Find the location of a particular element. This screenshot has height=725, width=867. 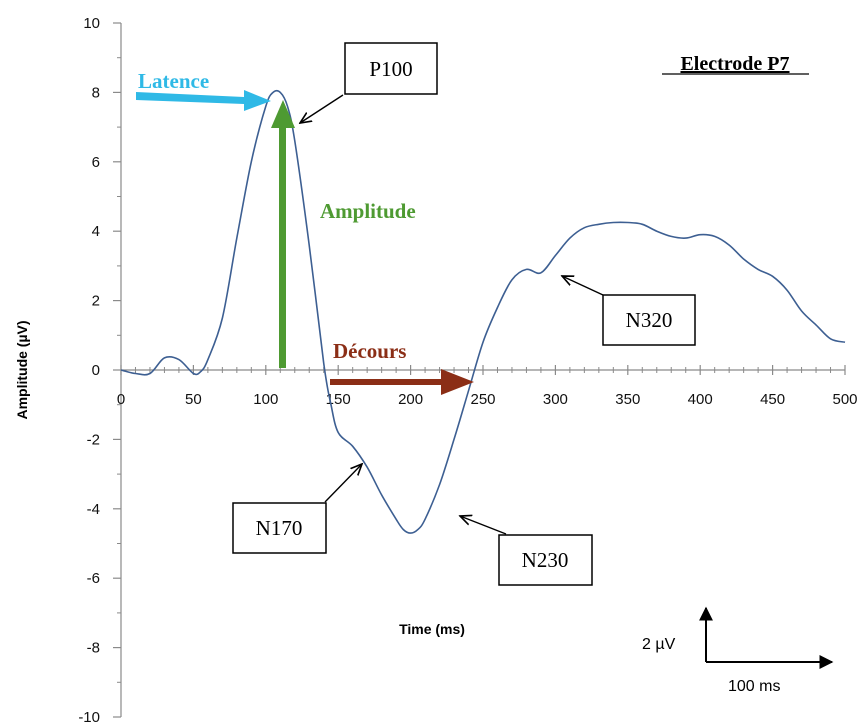

amplitude-label: Amplitude is located at coordinates (368, 211).